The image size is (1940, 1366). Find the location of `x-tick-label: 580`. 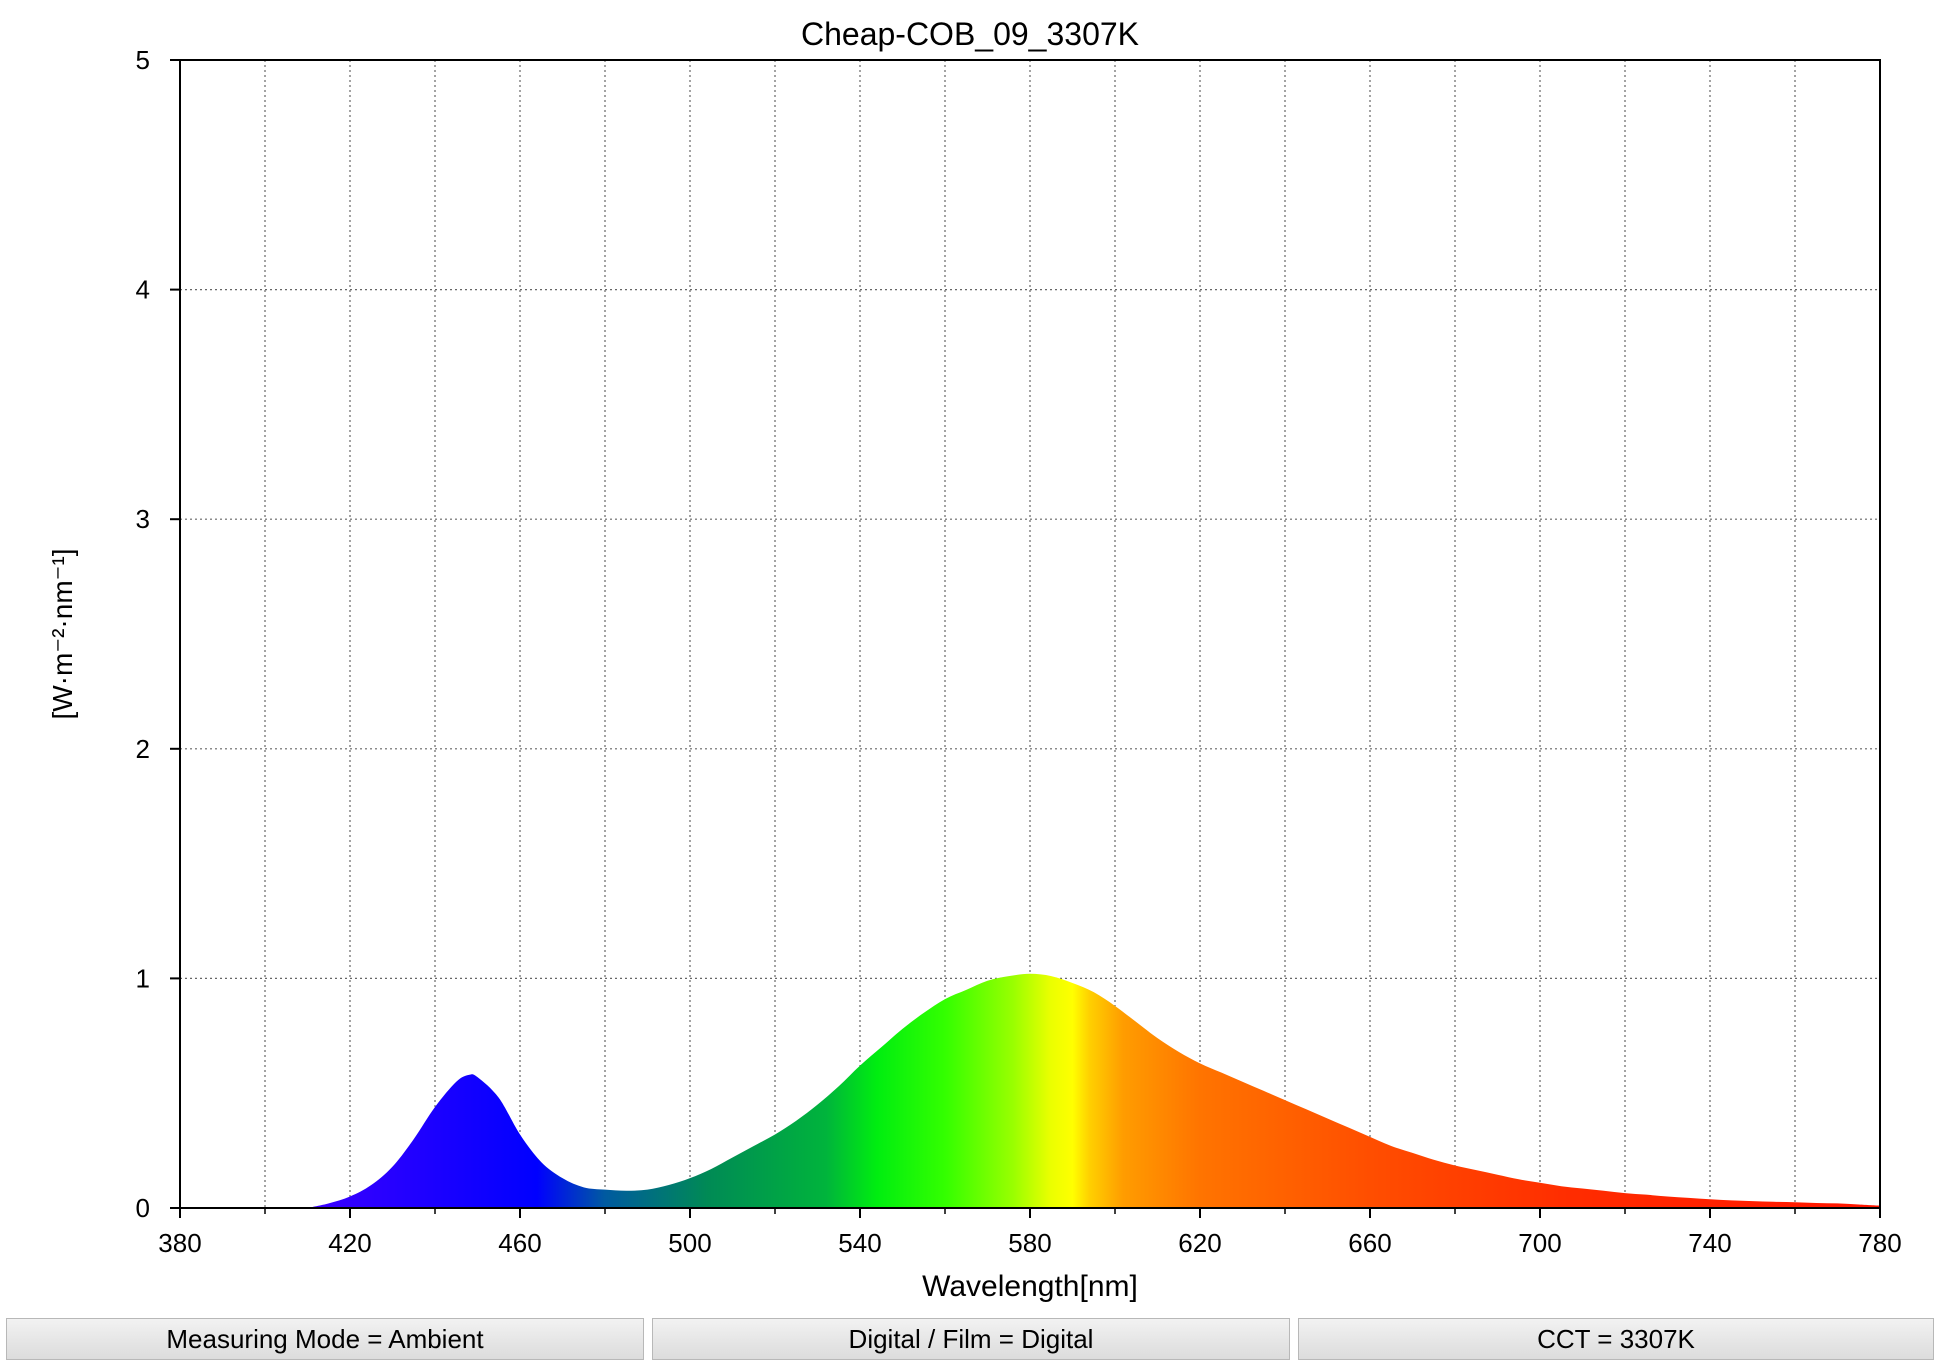

x-tick-label: 580 is located at coordinates (1029, 1243).